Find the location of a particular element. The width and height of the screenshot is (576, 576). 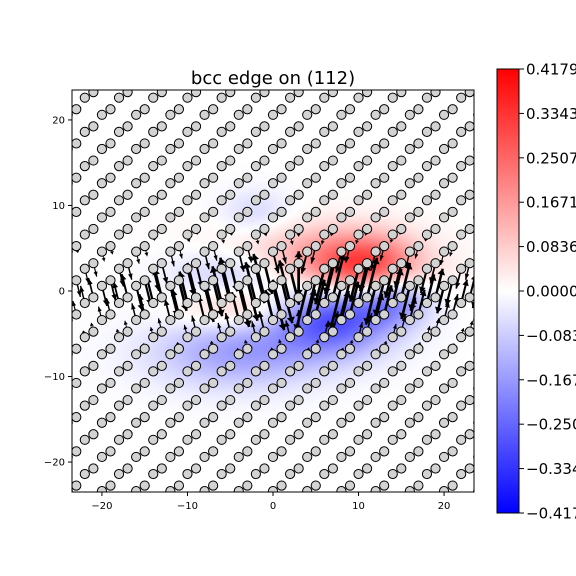

x-tick-label: −10 is located at coordinates (187, 506).